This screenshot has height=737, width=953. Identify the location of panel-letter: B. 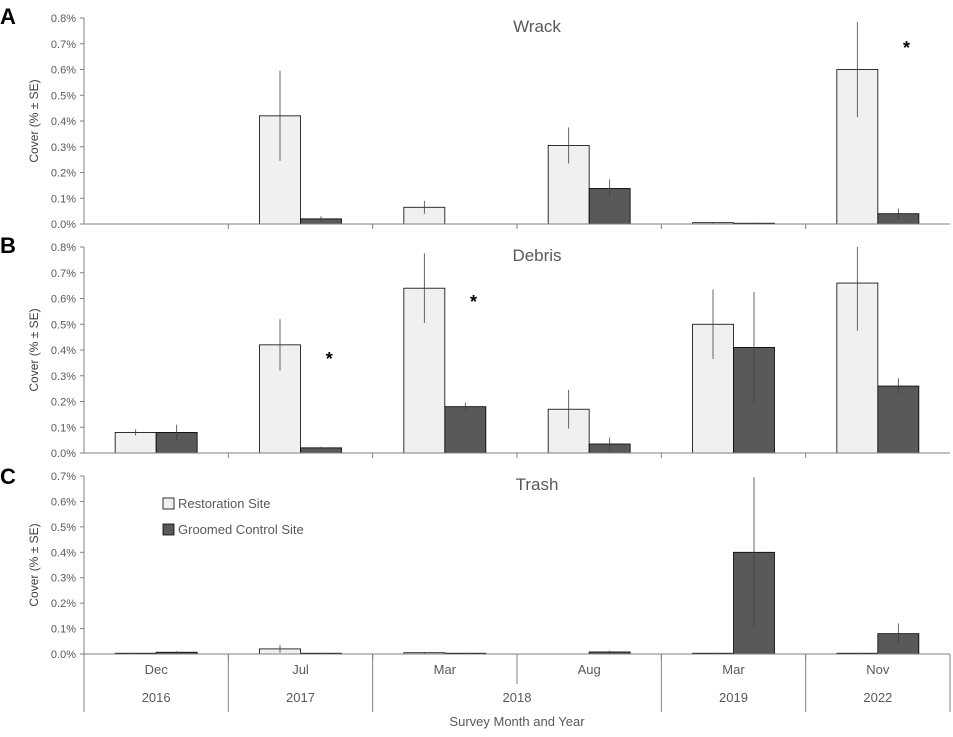
(8, 245).